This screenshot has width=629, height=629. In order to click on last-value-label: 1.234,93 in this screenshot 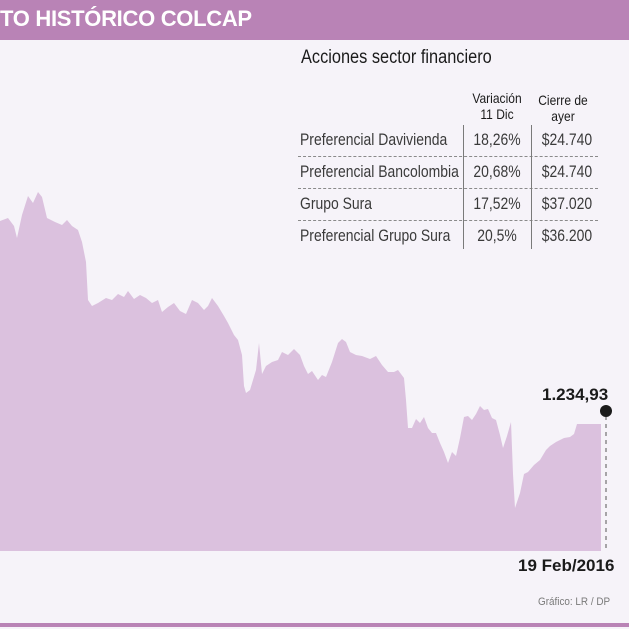, I will do `click(575, 394)`.